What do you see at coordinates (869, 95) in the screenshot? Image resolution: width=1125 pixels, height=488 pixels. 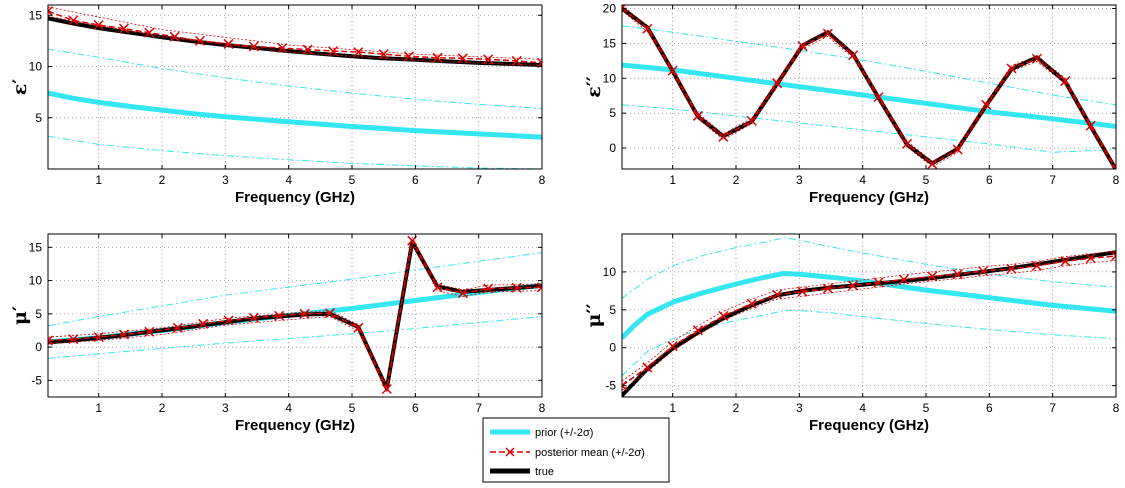 I see `series-prior` at bounding box center [869, 95].